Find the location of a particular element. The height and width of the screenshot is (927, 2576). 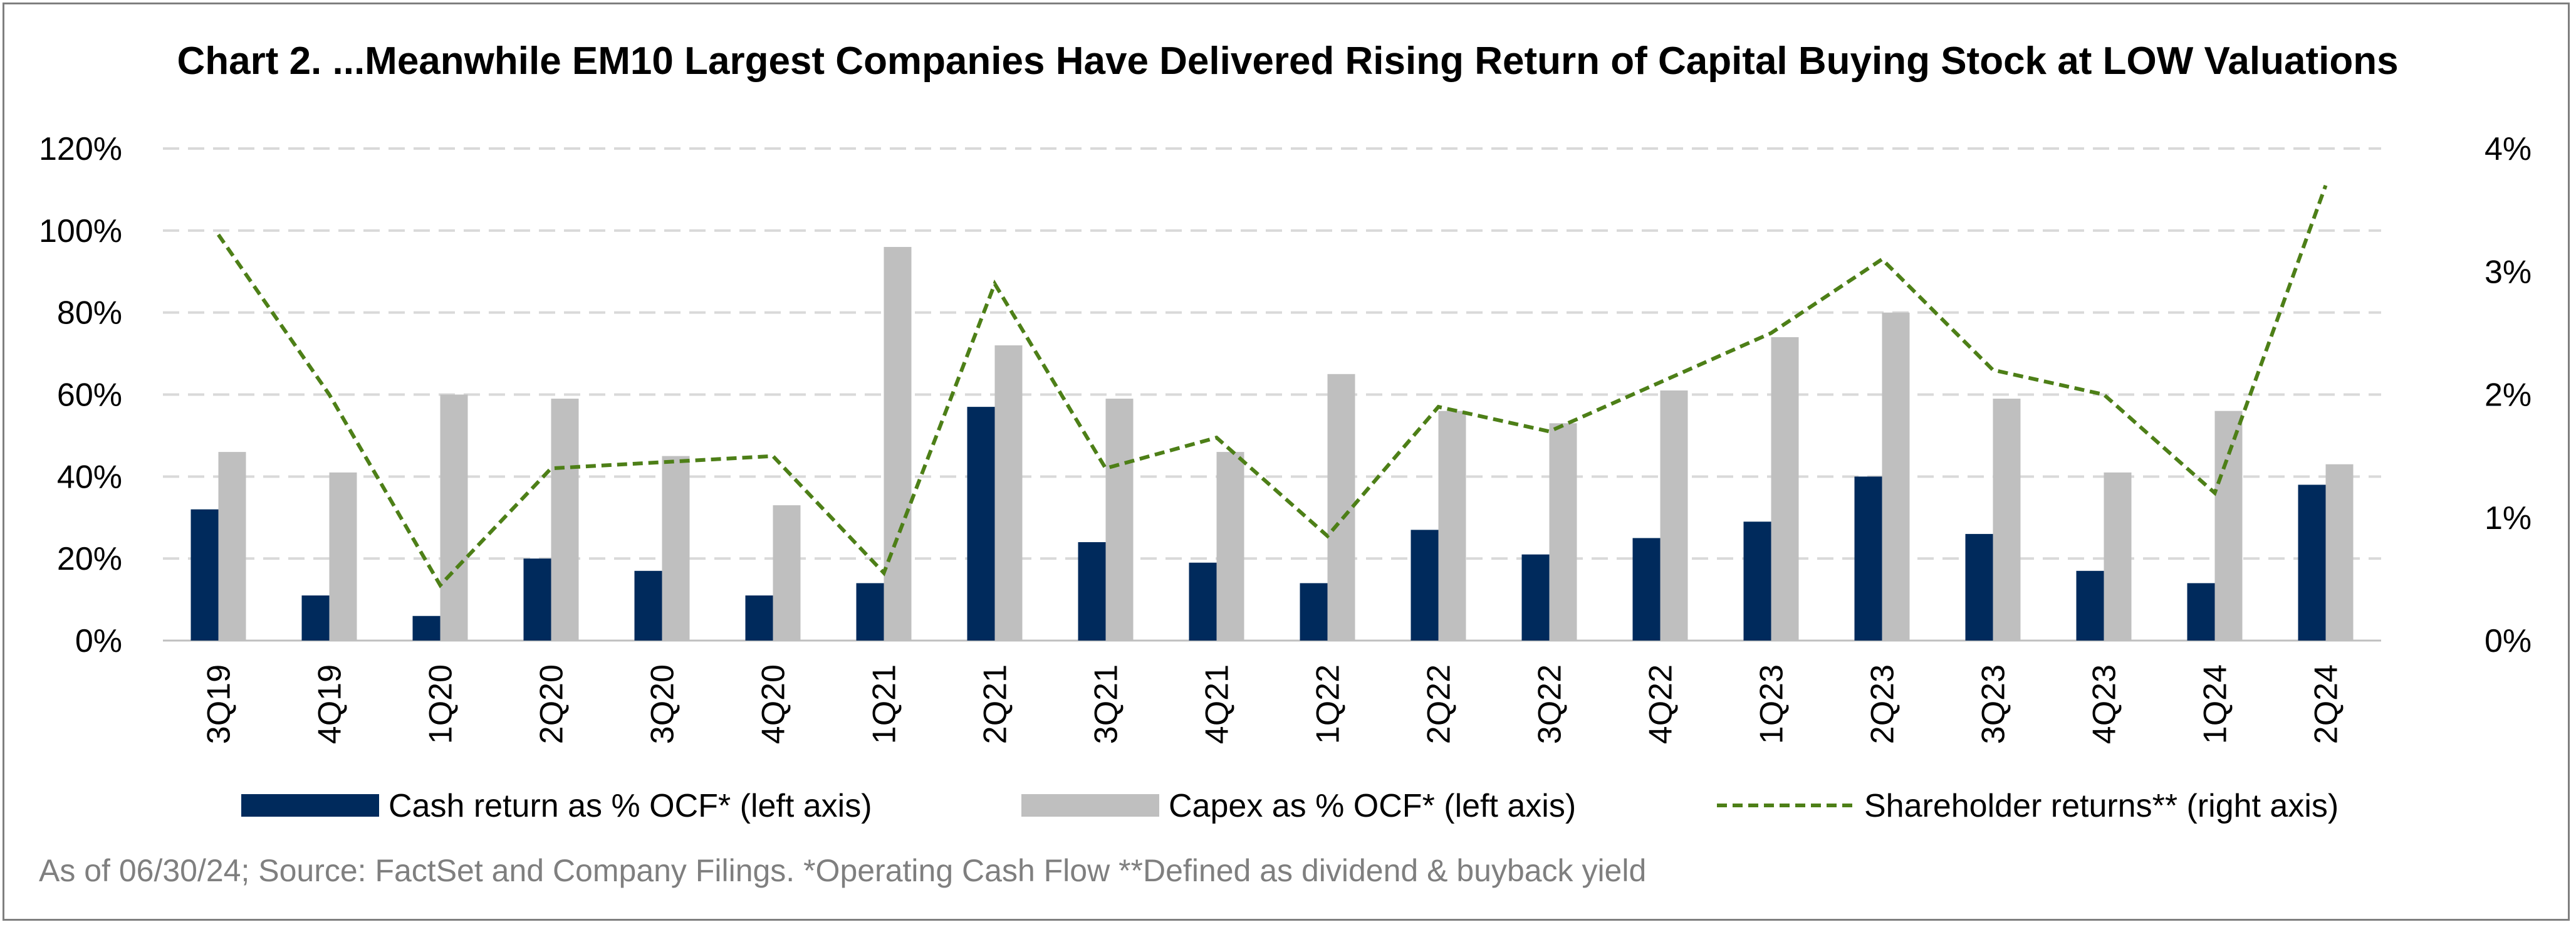

right-axis-tick: 1% is located at coordinates (2508, 518).